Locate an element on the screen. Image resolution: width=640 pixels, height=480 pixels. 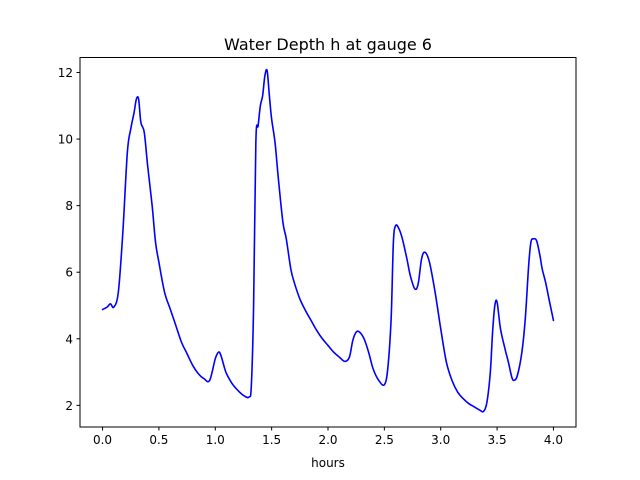
x-tick-label: 1.0 is located at coordinates (215, 440).